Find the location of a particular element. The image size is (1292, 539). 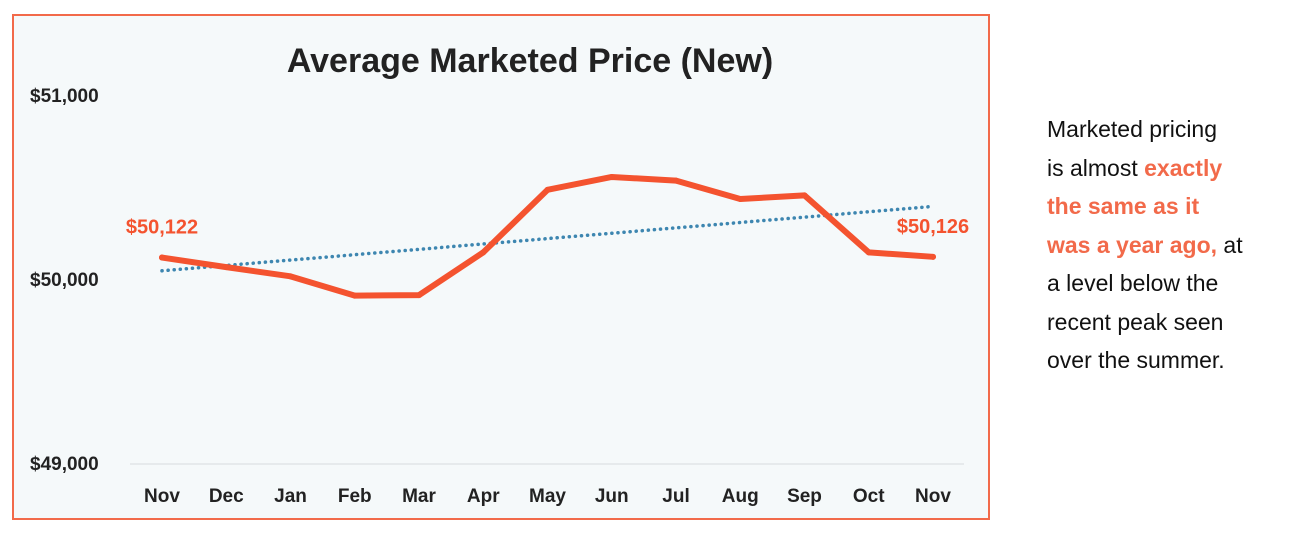

x-tick-label: Jun is located at coordinates (612, 496).